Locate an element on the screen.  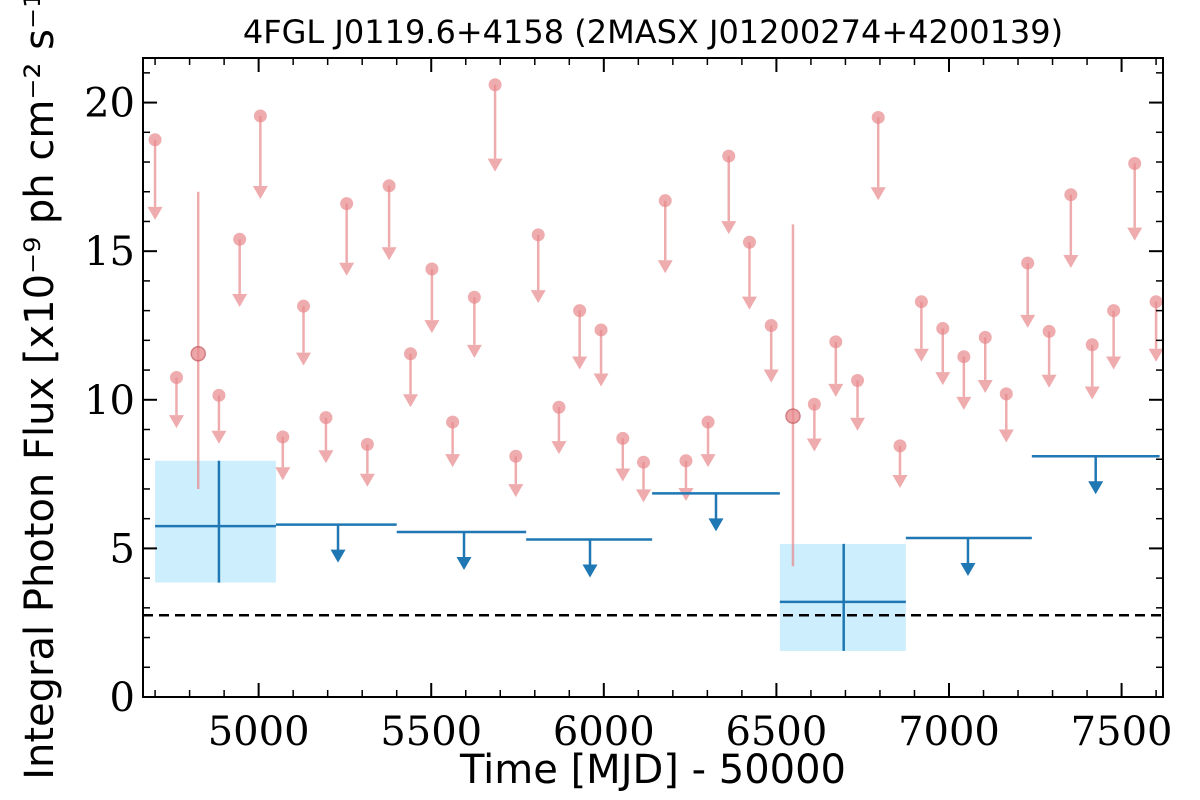
y-tick-label: 0 is located at coordinates (122, 698).